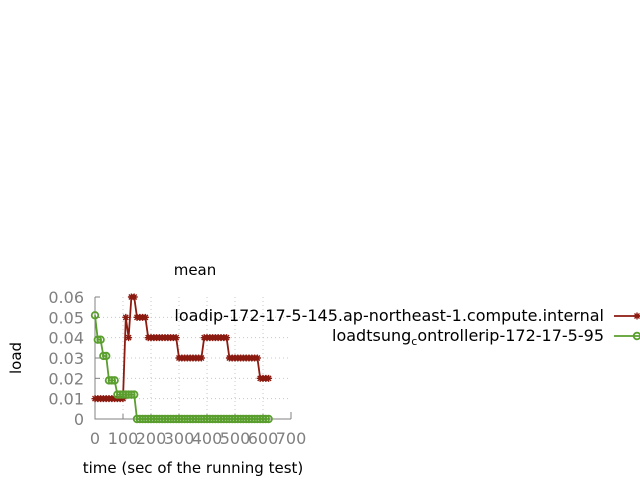  Describe the element at coordinates (66, 358) in the screenshot. I see `y-tick-label: 0.03` at that location.